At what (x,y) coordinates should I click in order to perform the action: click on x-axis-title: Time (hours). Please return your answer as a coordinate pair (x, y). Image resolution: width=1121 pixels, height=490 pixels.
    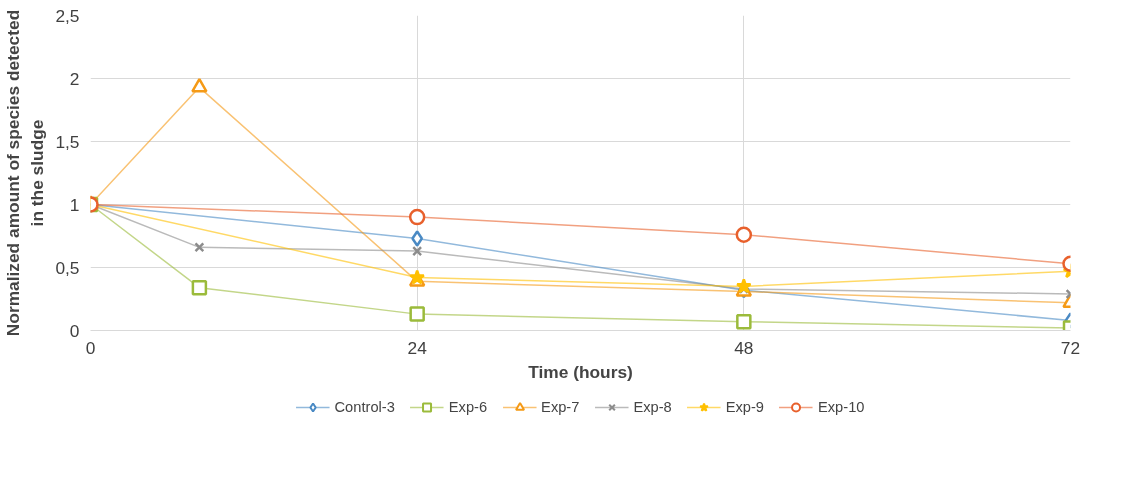
    Looking at the image, I should click on (580, 371).